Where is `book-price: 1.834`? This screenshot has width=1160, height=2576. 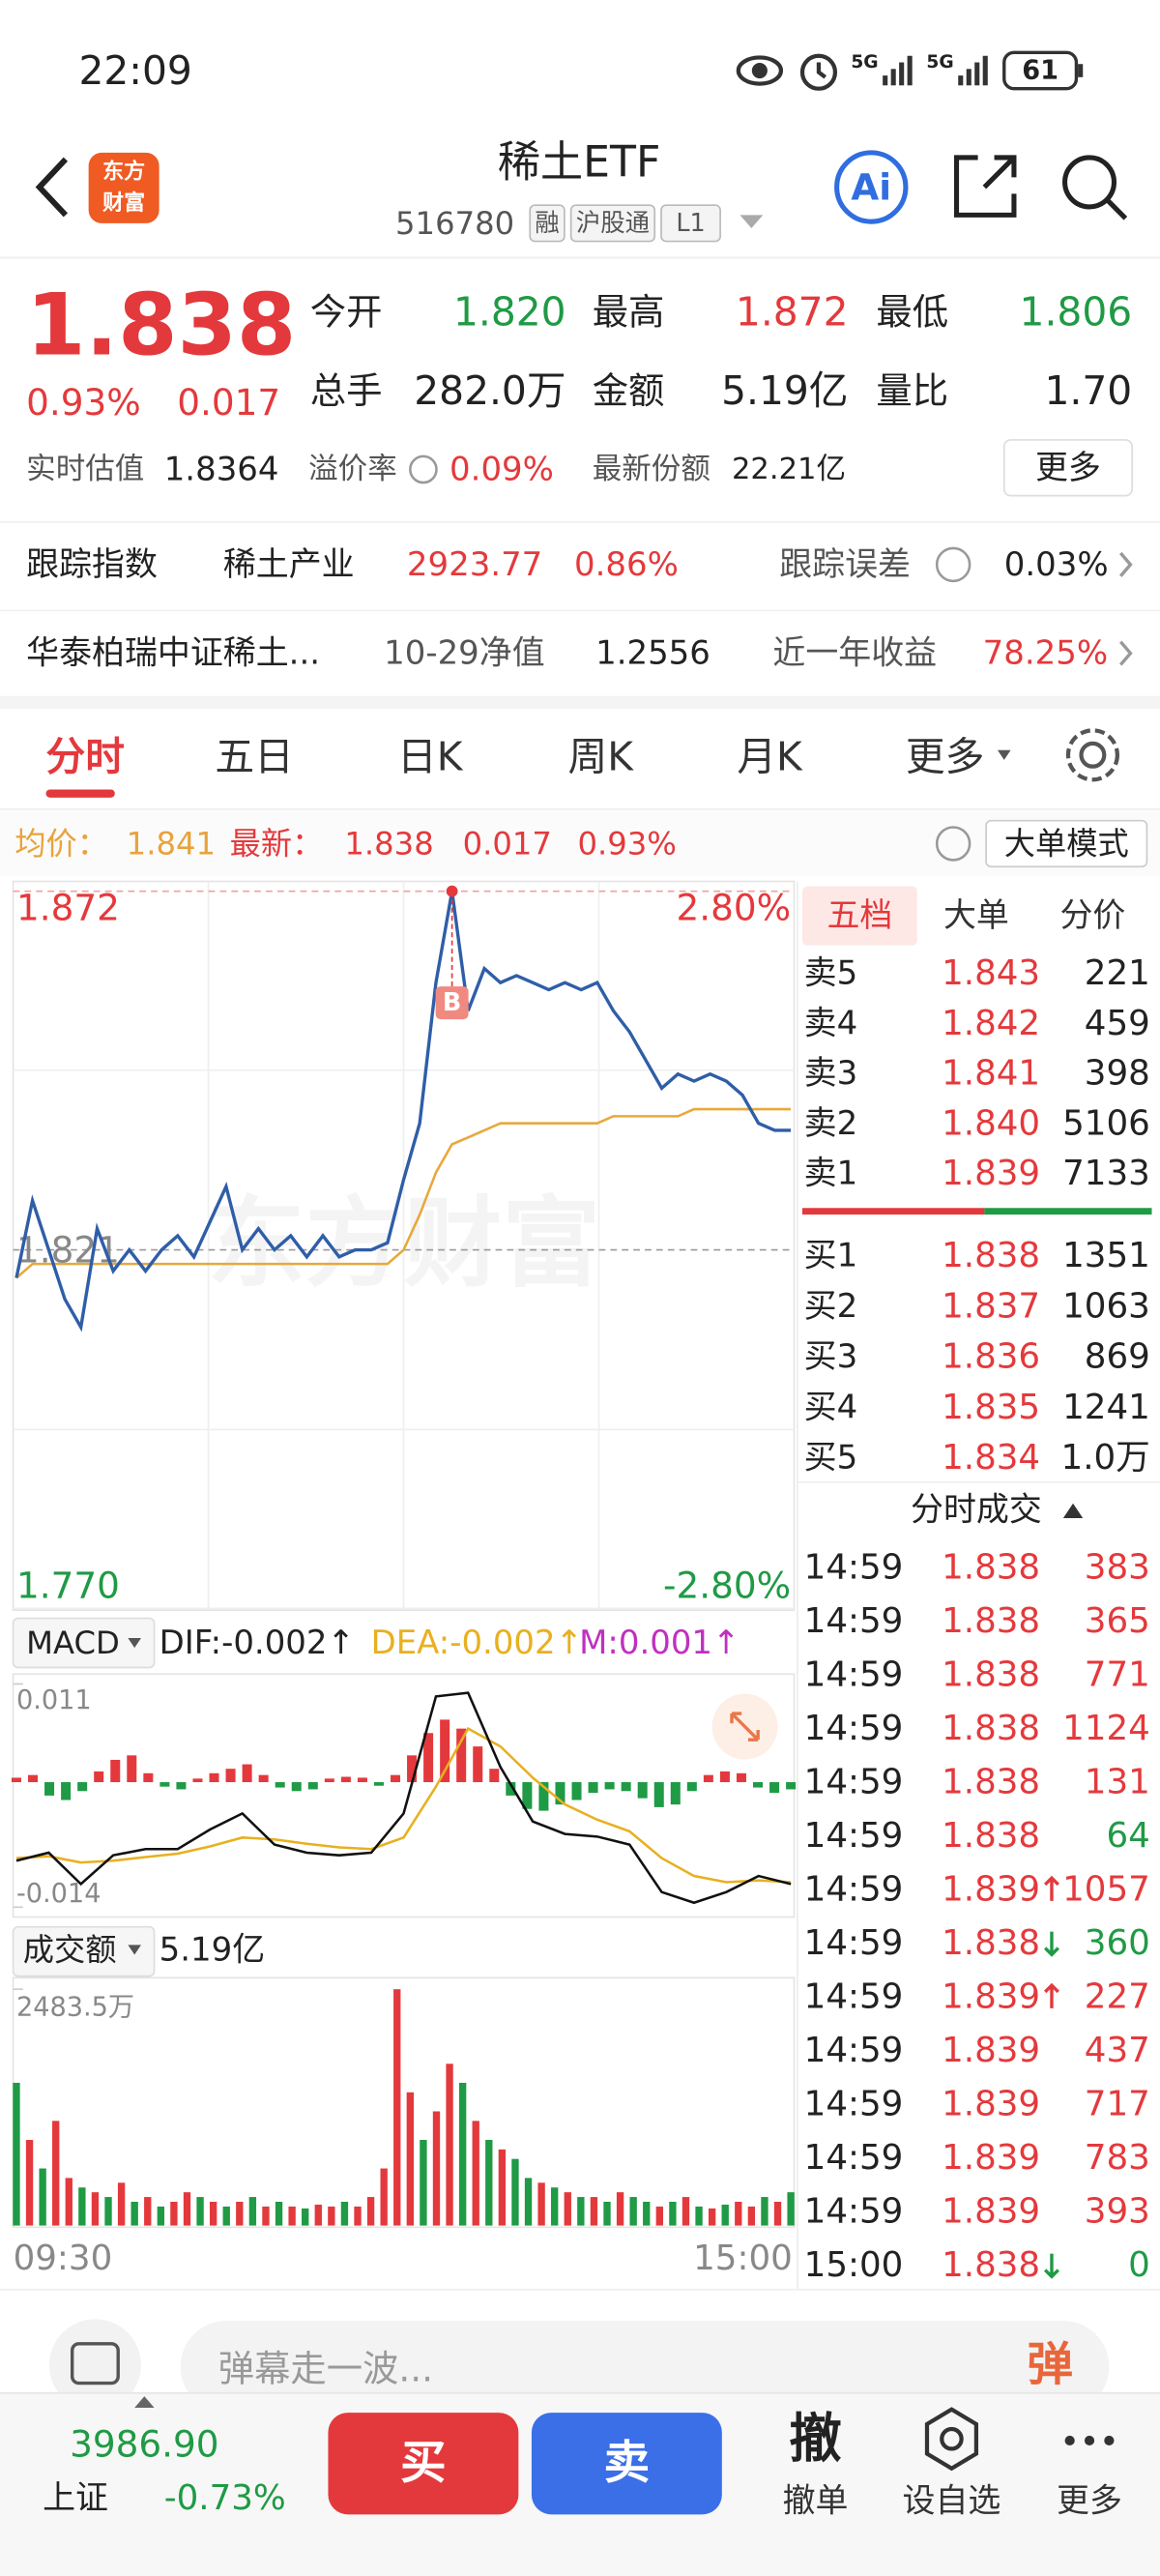
book-price: 1.834 is located at coordinates (991, 1458).